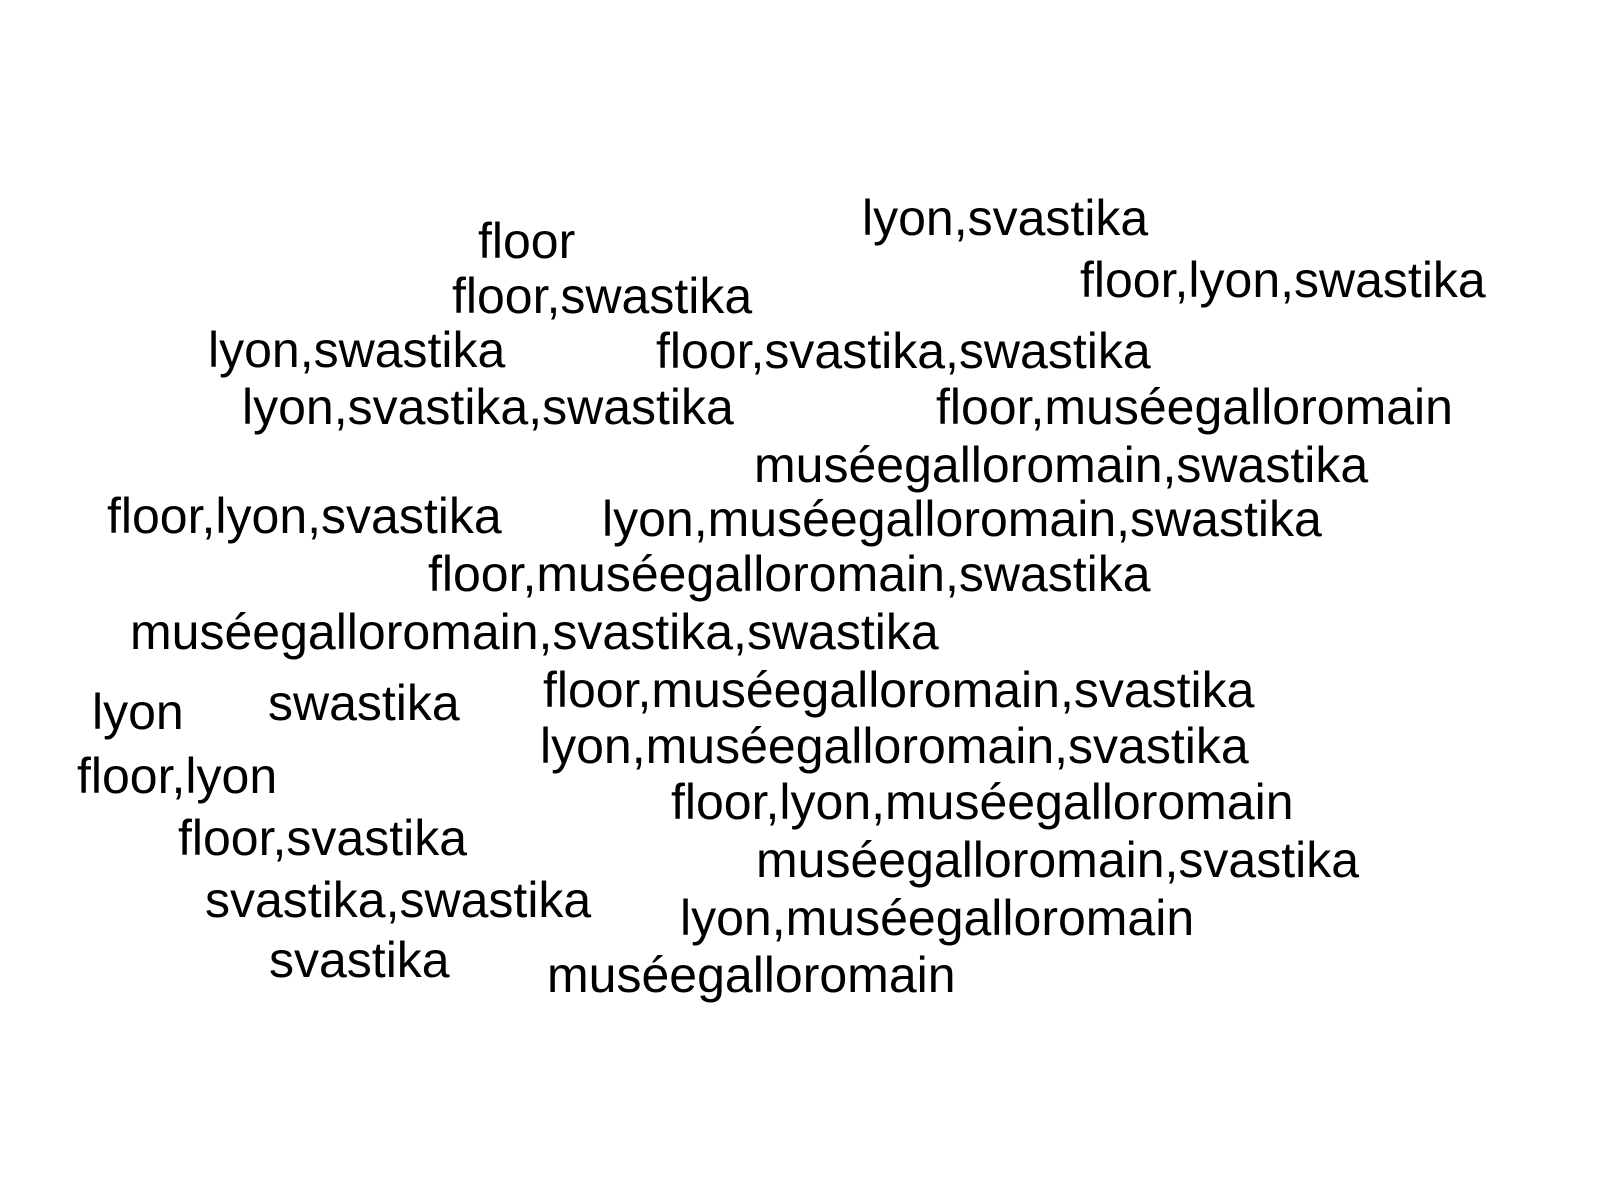 The image size is (1600, 1200). I want to click on word-floor-museegalloromain-swastika: floor,muséegalloromain,swastika, so click(789, 574).